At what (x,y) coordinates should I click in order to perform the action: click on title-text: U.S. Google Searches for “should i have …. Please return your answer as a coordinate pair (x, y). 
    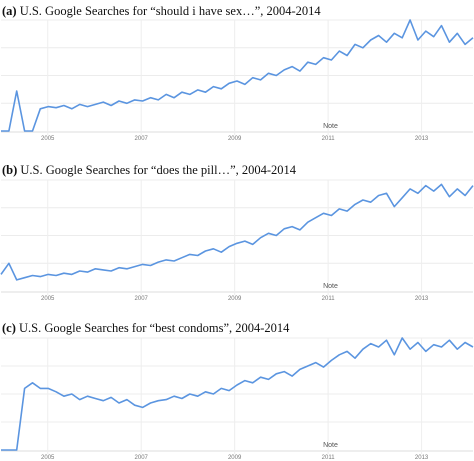
    Looking at the image, I should click on (171, 11).